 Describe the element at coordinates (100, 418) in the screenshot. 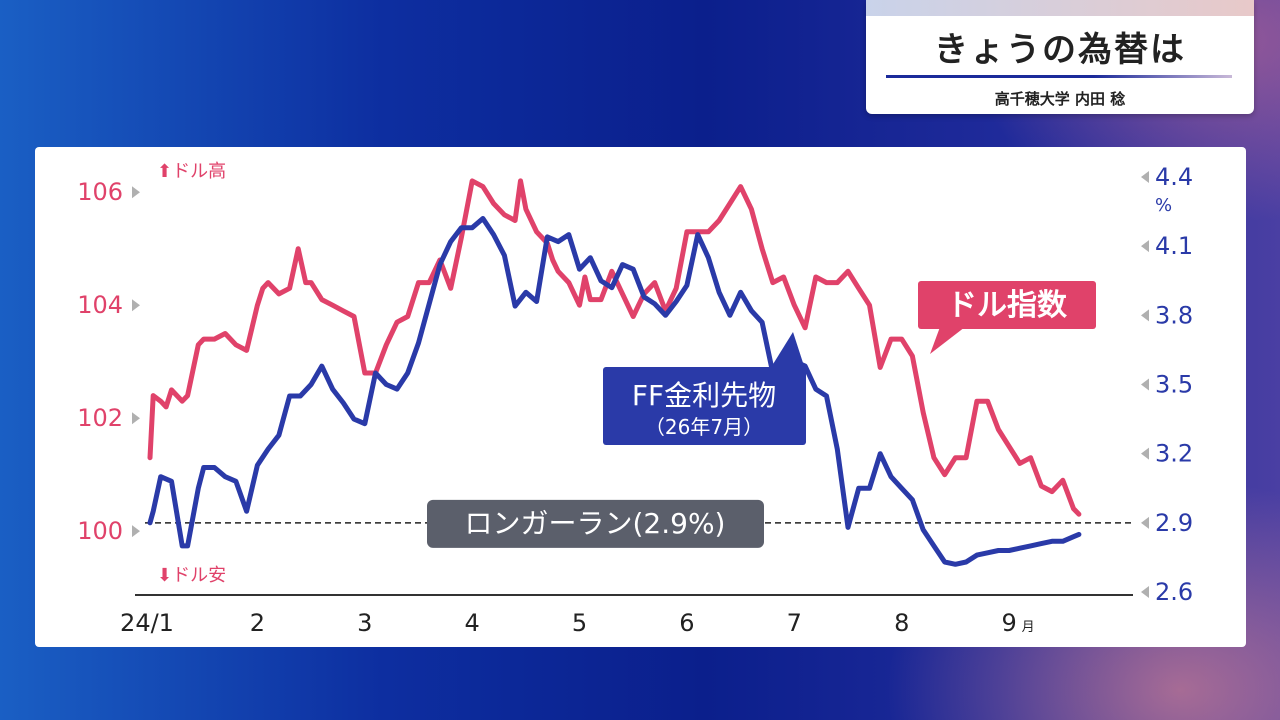

I see `left-tick-label: 102` at that location.